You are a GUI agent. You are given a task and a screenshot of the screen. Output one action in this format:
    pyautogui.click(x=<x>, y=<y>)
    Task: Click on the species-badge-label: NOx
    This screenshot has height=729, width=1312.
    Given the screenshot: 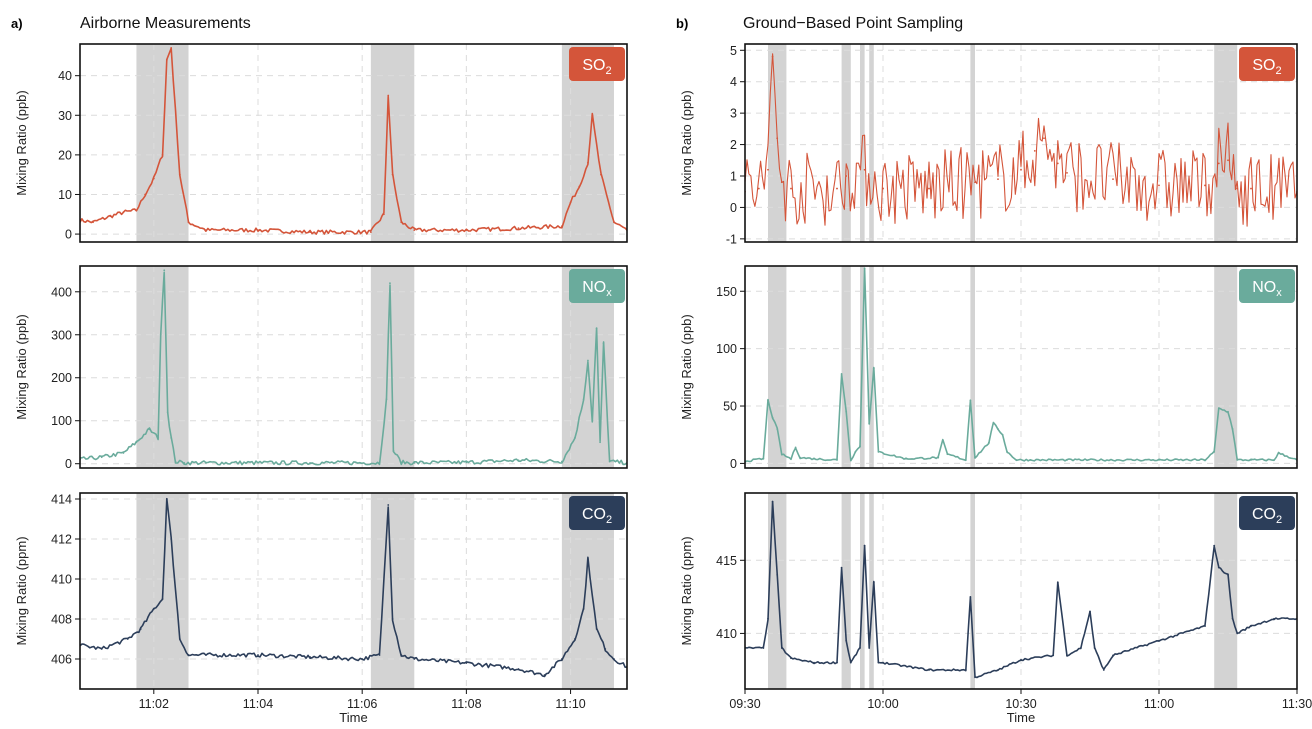 What is the action you would take?
    pyautogui.click(x=1267, y=289)
    